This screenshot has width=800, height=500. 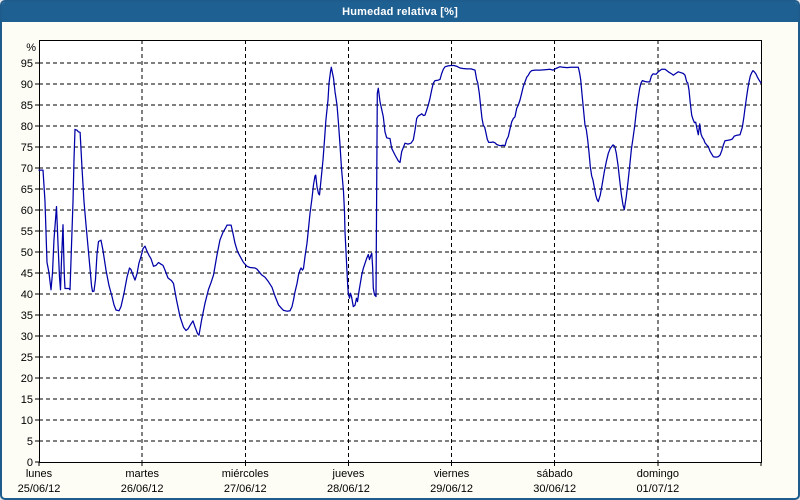 What do you see at coordinates (27, 211) in the screenshot?
I see `y-tick-label: 60` at bounding box center [27, 211].